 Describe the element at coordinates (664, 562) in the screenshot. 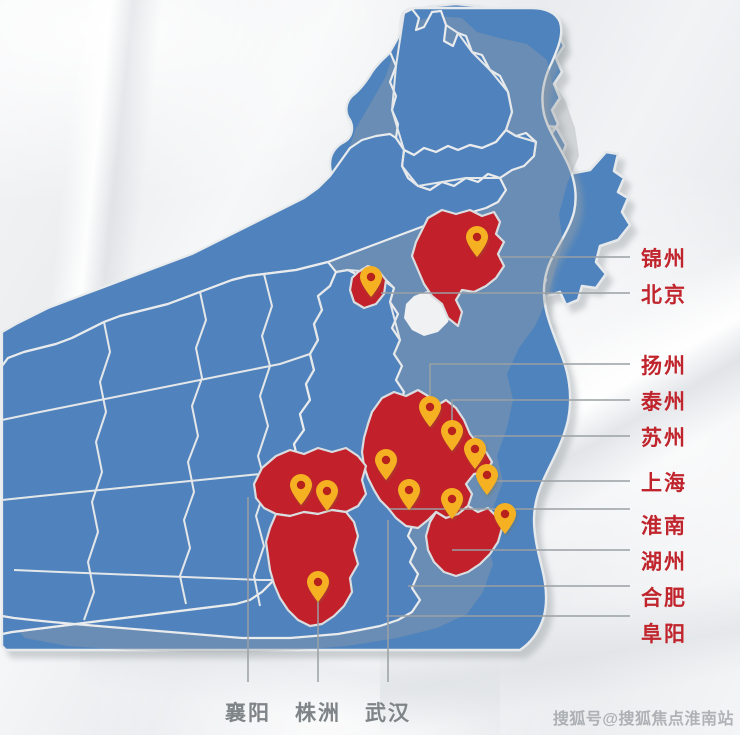

I see `label-huzhou: 湖州` at that location.